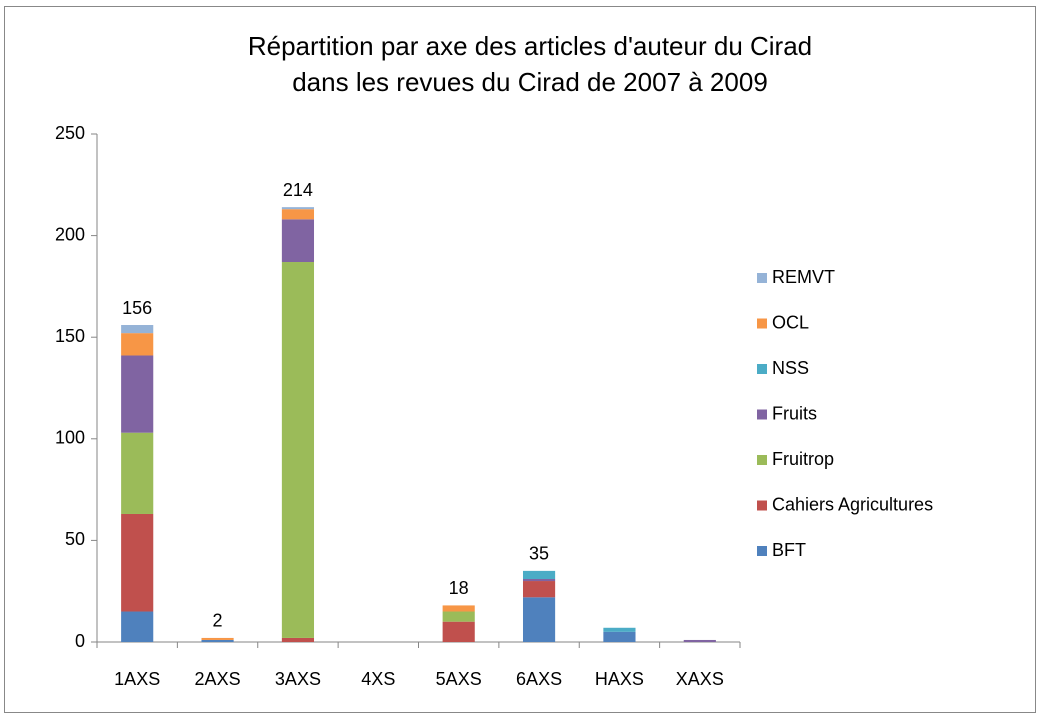 This screenshot has width=1040, height=717. Describe the element at coordinates (803, 277) in the screenshot. I see `legend-label: REMVT` at that location.